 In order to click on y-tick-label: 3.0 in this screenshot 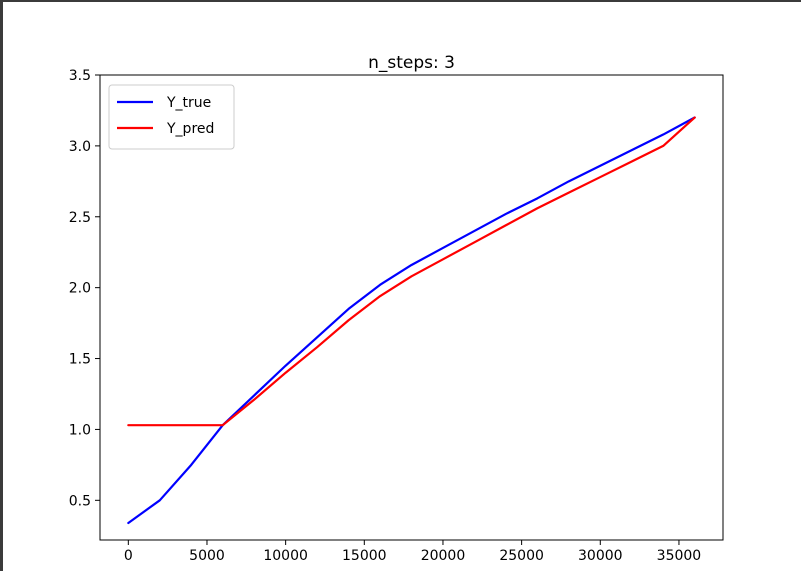, I will do `click(80, 147)`.